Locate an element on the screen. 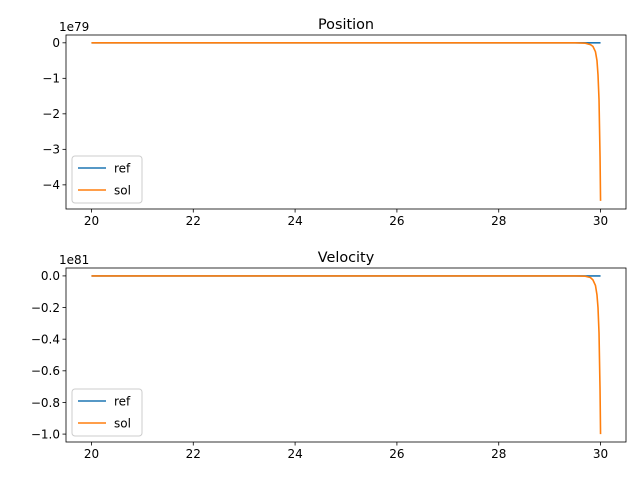 The height and width of the screenshot is (480, 640). chart-title-velocity: Velocity is located at coordinates (346, 258).